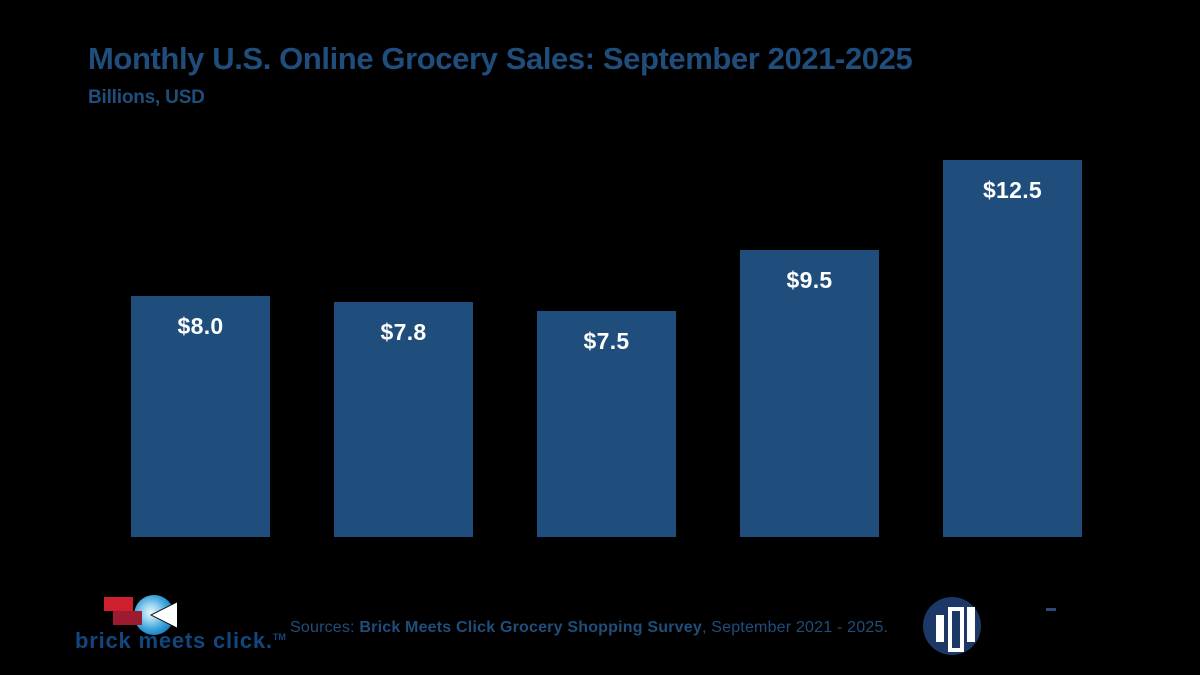 The height and width of the screenshot is (675, 1200). I want to click on bar-value-label: $7.8, so click(403, 332).